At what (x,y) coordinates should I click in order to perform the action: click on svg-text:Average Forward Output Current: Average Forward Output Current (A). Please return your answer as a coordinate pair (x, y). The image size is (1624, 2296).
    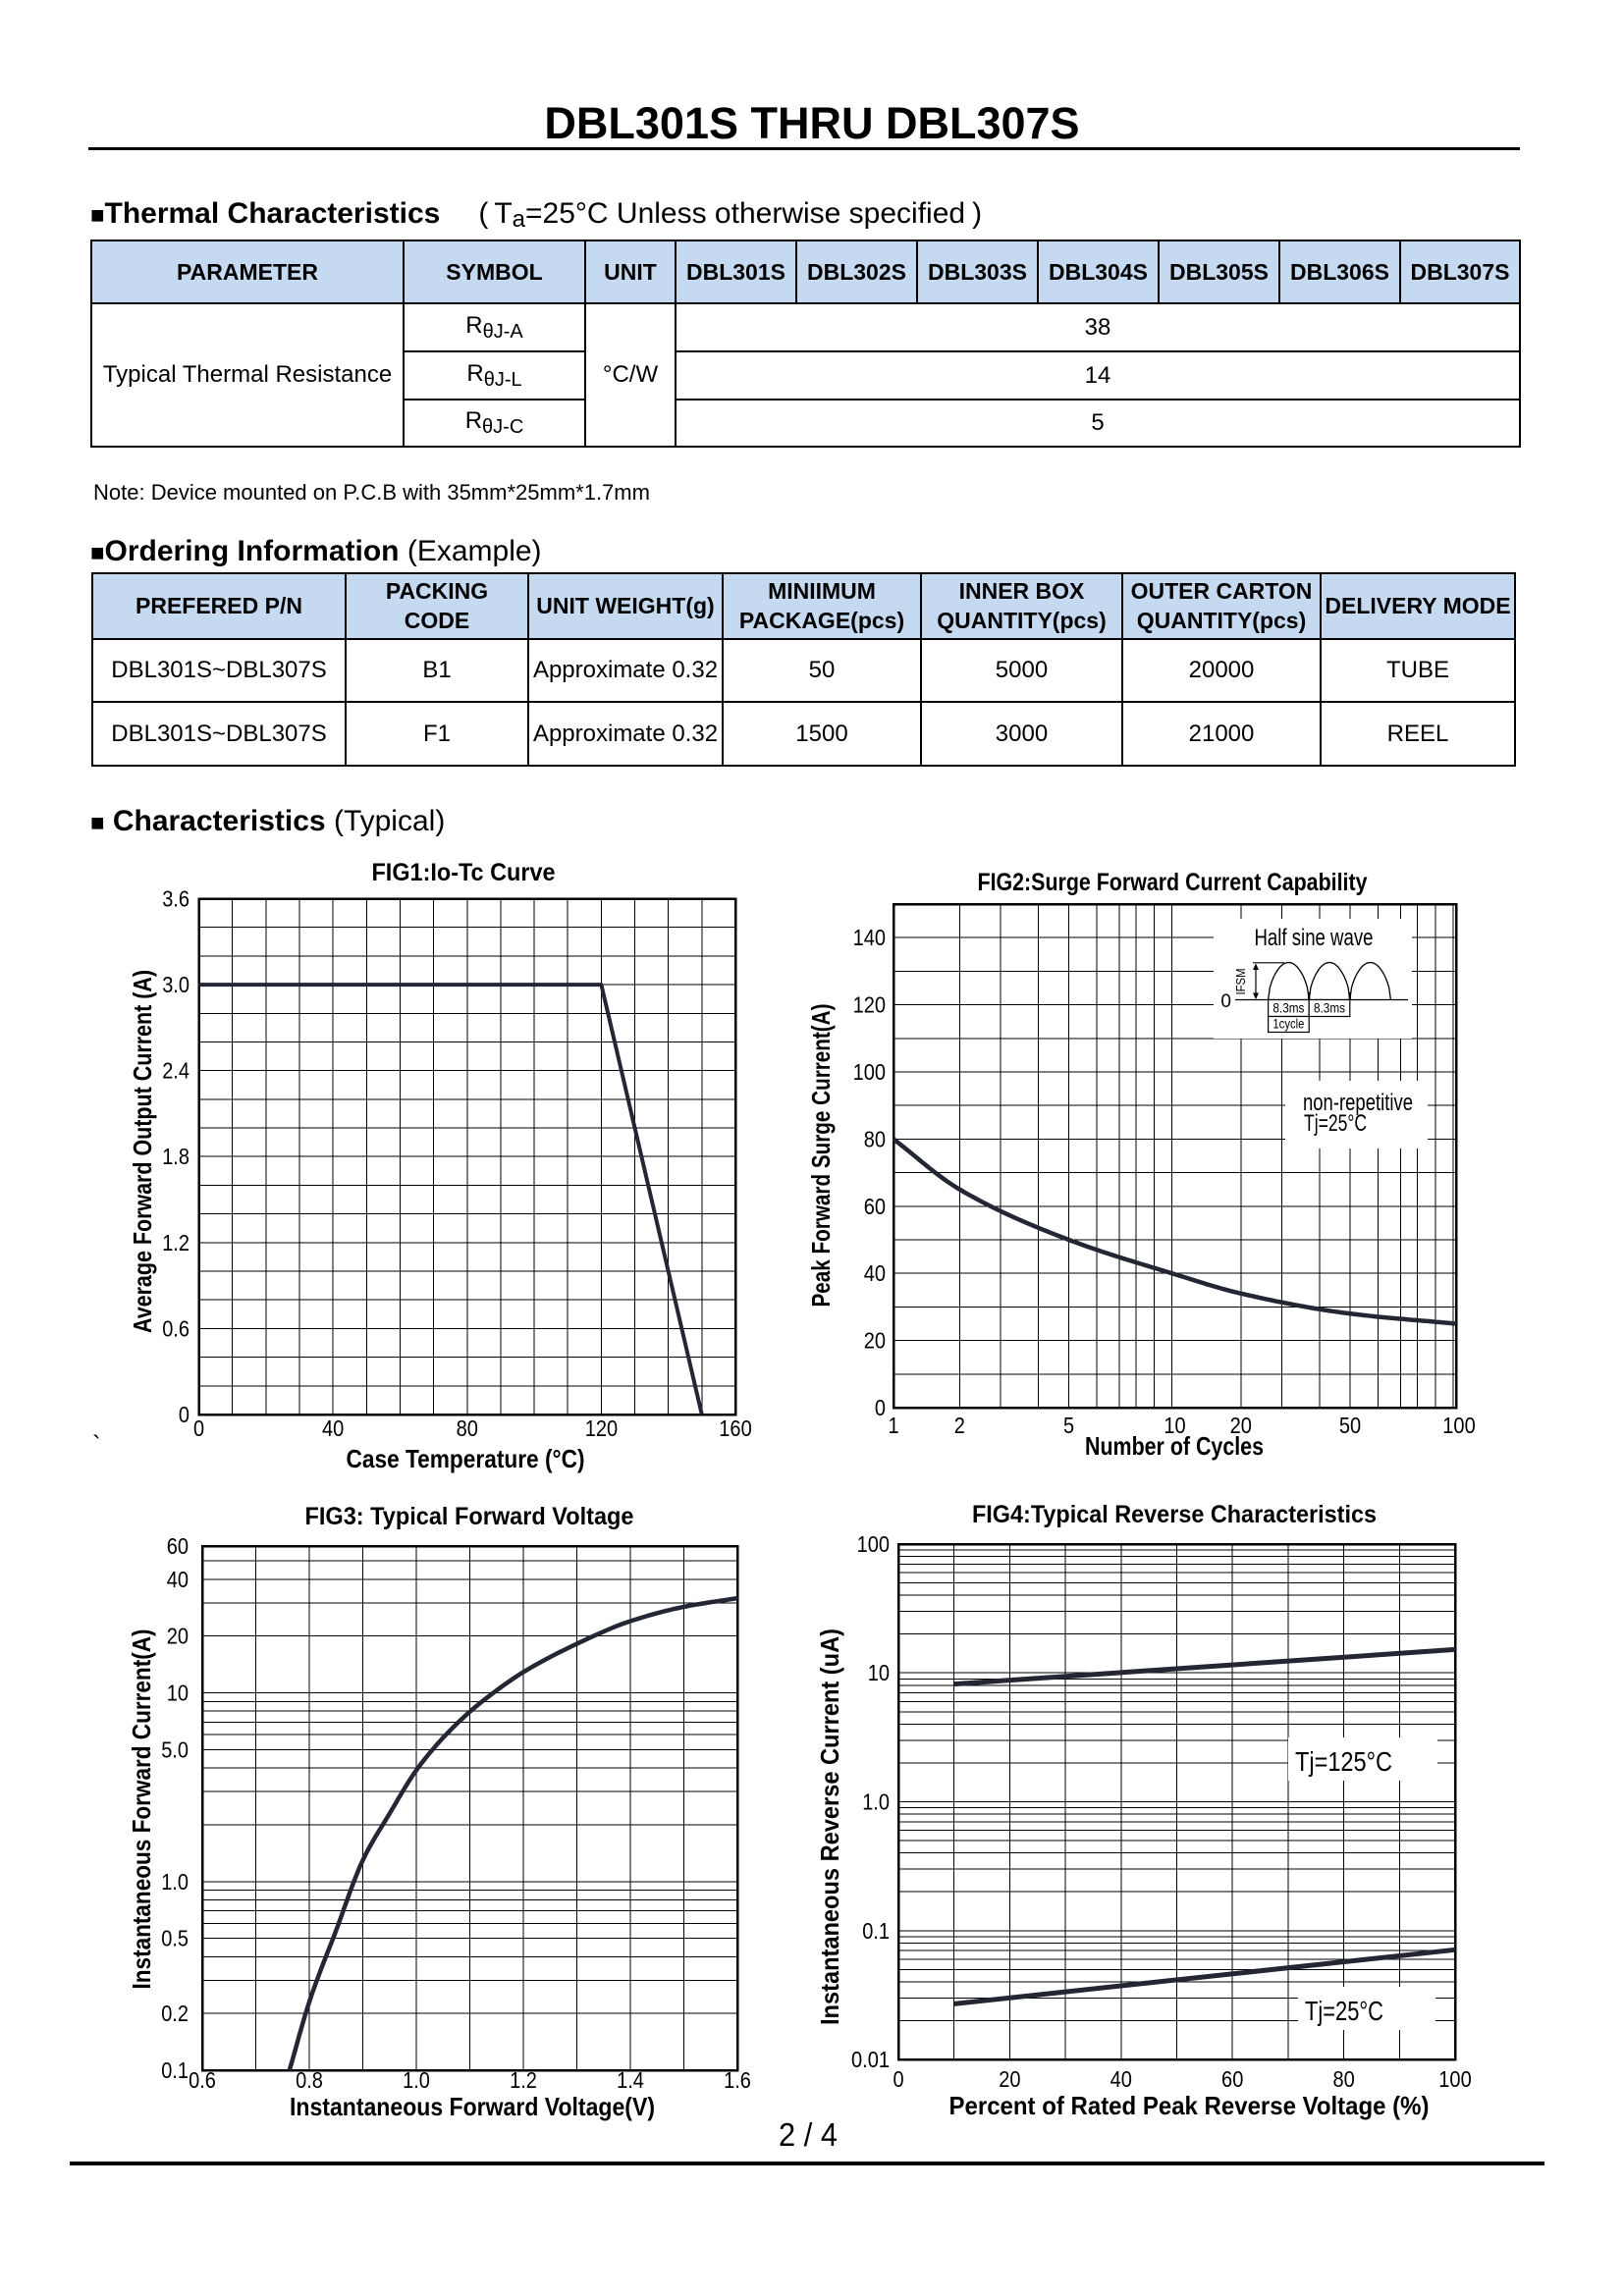
    Looking at the image, I should click on (142, 1151).